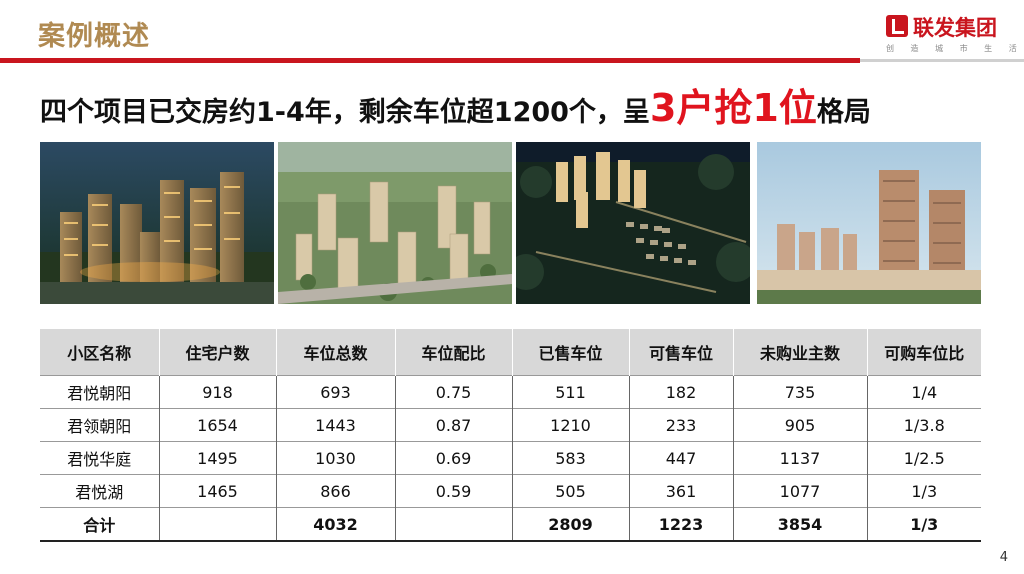 The height and width of the screenshot is (574, 1024). I want to click on table-cell: 君悦华庭, so click(99, 458).